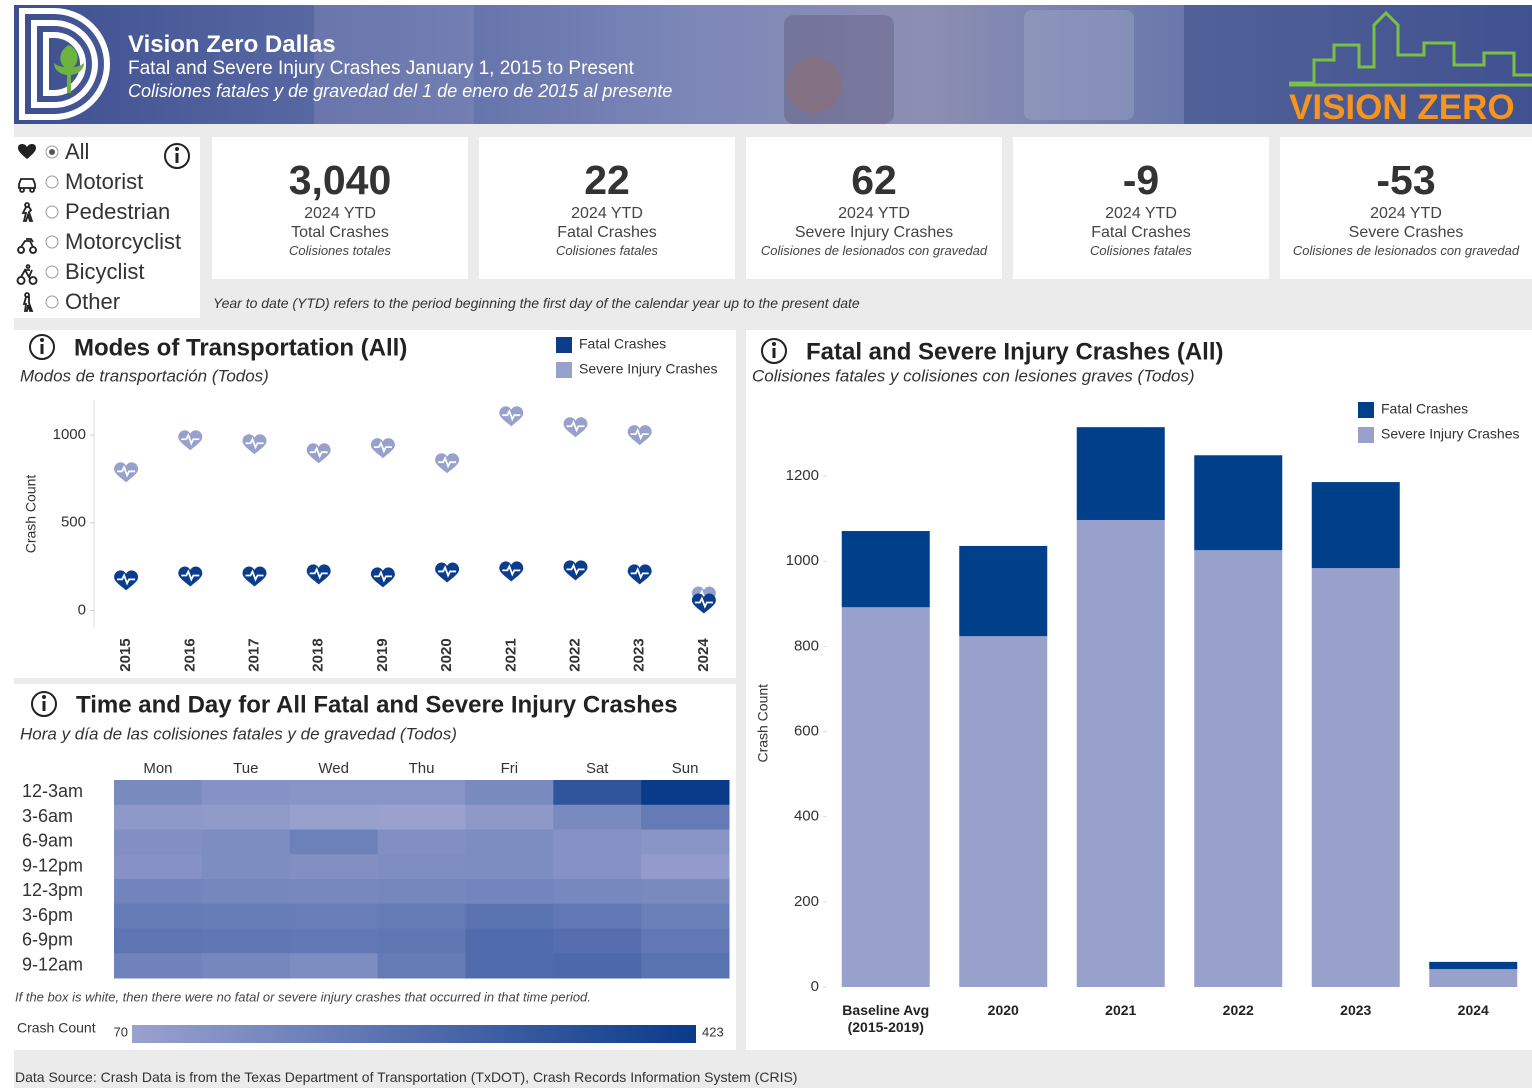 The height and width of the screenshot is (1088, 1532). I want to click on row-label: 3-6am, so click(47, 816).